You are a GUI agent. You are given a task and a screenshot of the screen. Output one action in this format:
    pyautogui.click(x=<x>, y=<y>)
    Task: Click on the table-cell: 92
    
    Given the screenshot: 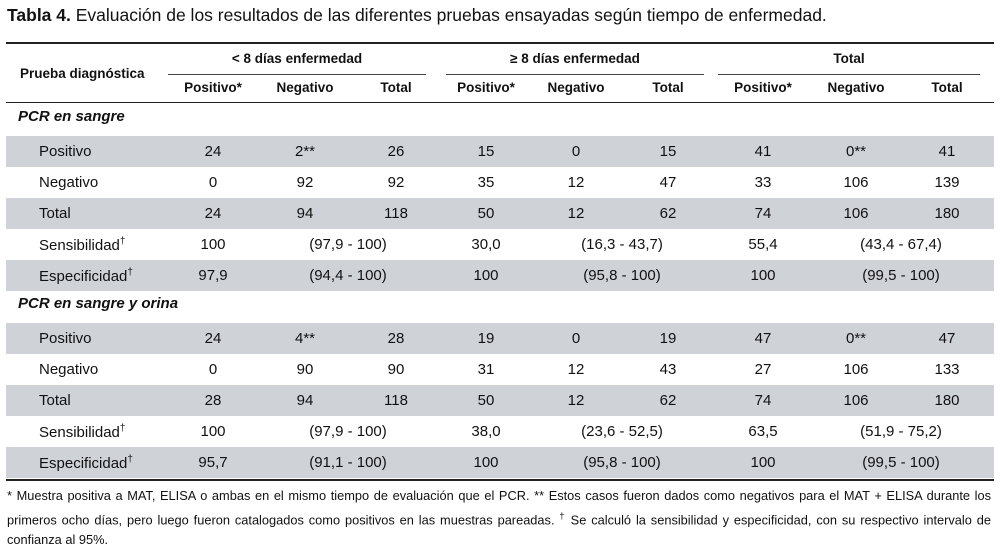 What is the action you would take?
    pyautogui.click(x=396, y=182)
    